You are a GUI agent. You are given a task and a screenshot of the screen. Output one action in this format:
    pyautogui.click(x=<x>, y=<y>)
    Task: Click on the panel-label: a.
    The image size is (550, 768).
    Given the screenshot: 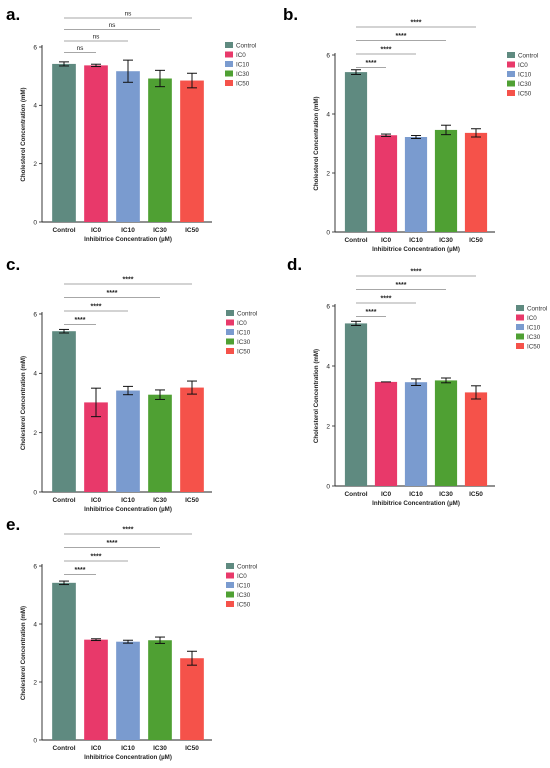 What is the action you would take?
    pyautogui.click(x=13, y=14)
    